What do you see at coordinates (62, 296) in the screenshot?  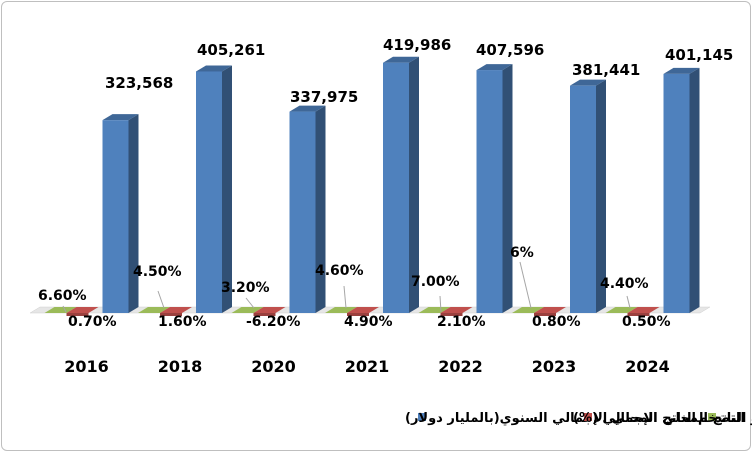 I see `inflation-data-label: 6.60%` at bounding box center [62, 296].